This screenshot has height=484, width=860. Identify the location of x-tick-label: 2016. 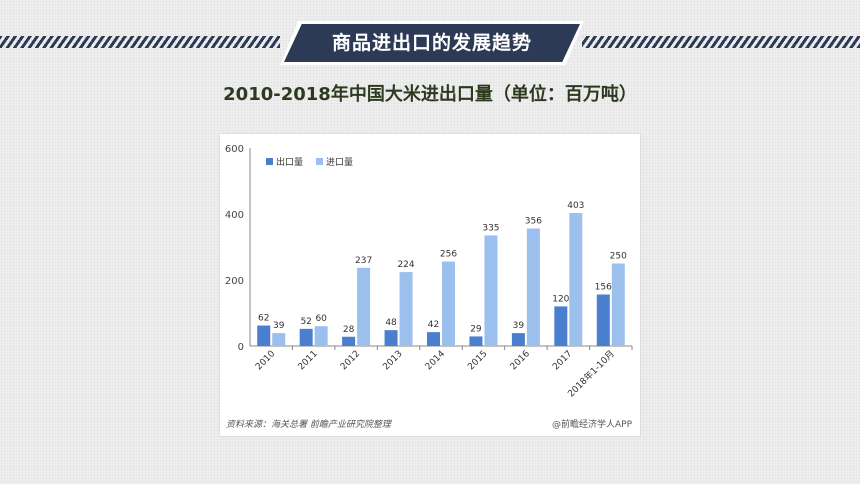
(520, 360).